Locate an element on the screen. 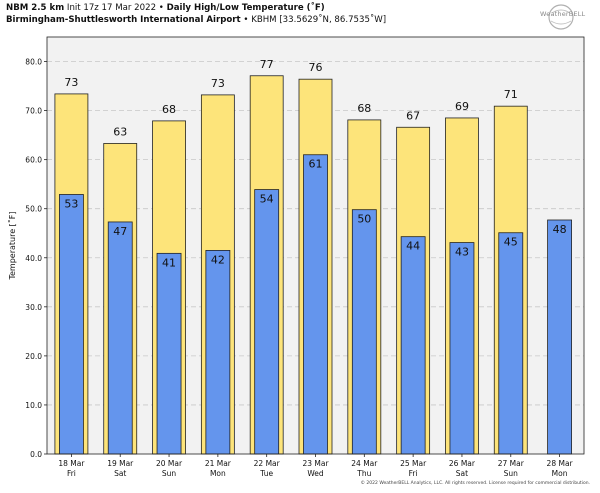 This screenshot has width=600, height=493. y-tick-label: 80.0 is located at coordinates (33, 62).